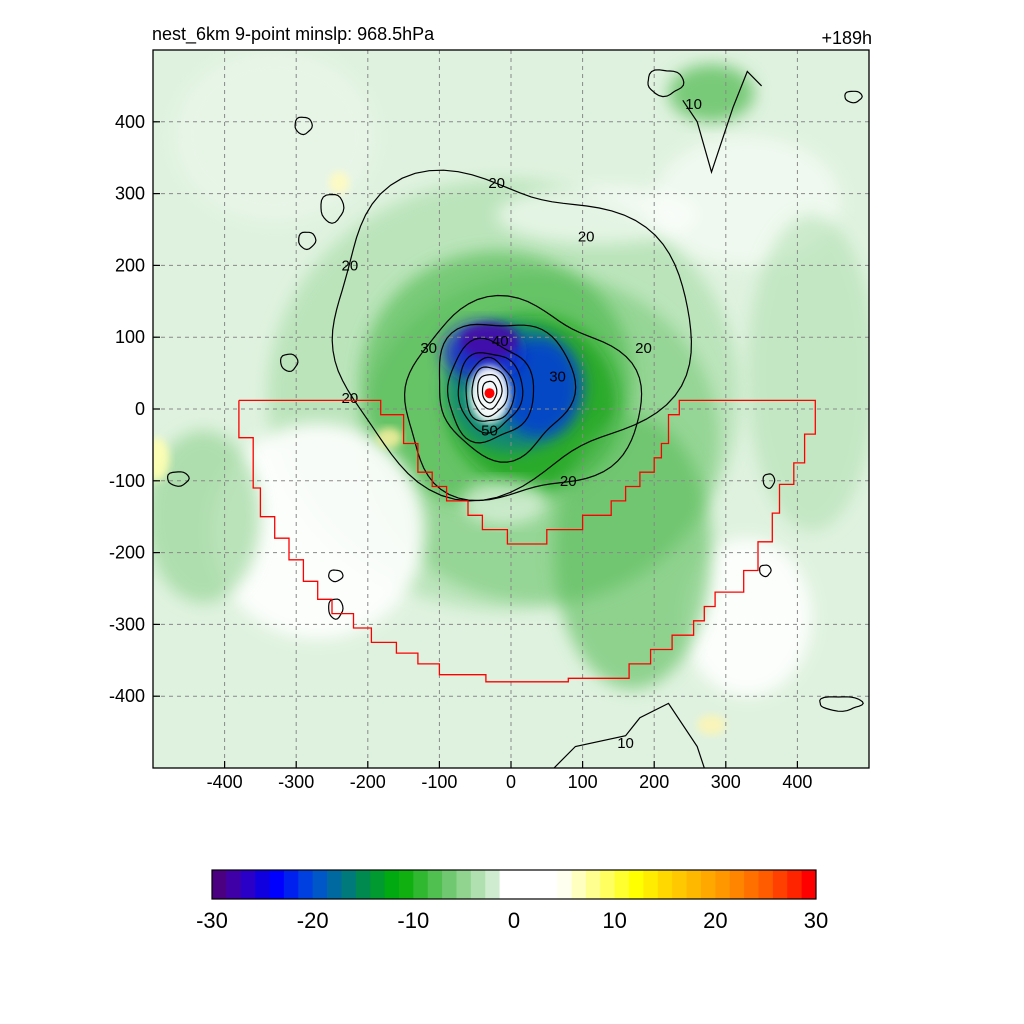 The width and height of the screenshot is (1024, 1024). What do you see at coordinates (583, 782) in the screenshot?
I see `x-tick-label: 100` at bounding box center [583, 782].